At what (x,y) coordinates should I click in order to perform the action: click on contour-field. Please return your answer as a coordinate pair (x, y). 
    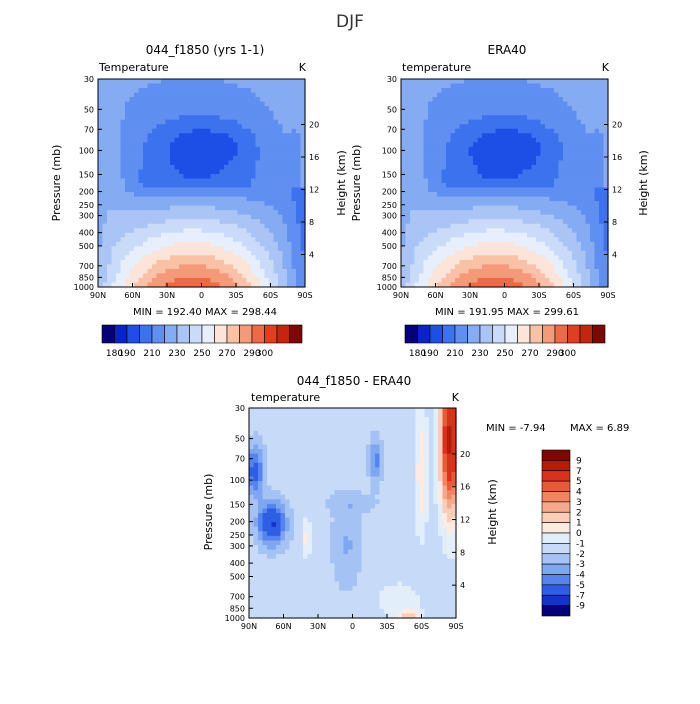
    Looking at the image, I should click on (505, 183).